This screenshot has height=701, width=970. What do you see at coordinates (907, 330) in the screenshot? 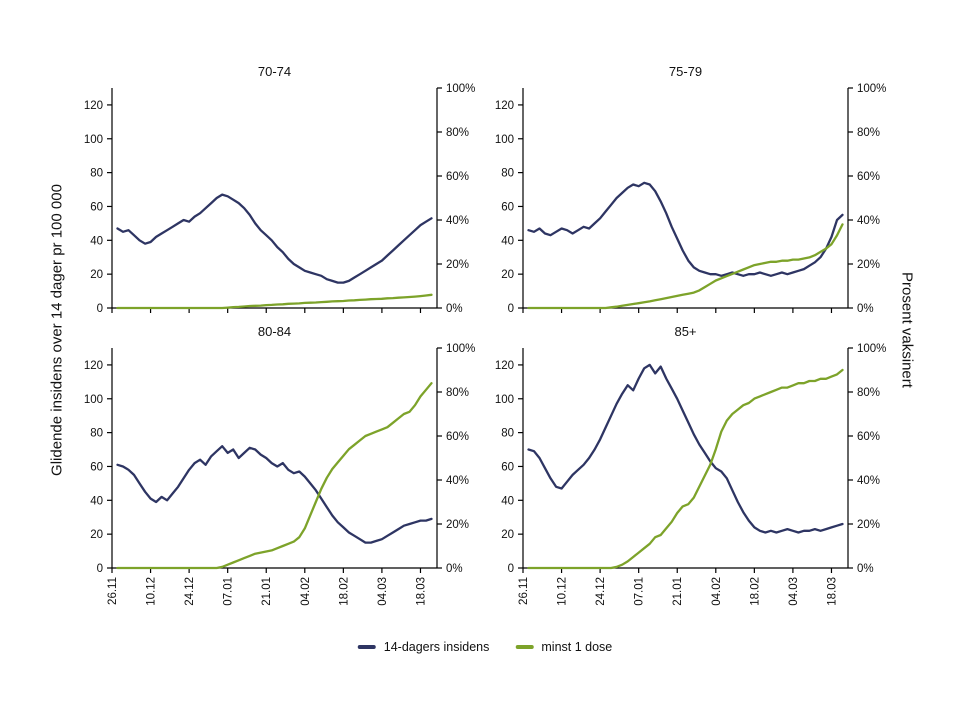
I see `right-axis-title: Prosent vaksinert` at bounding box center [907, 330].